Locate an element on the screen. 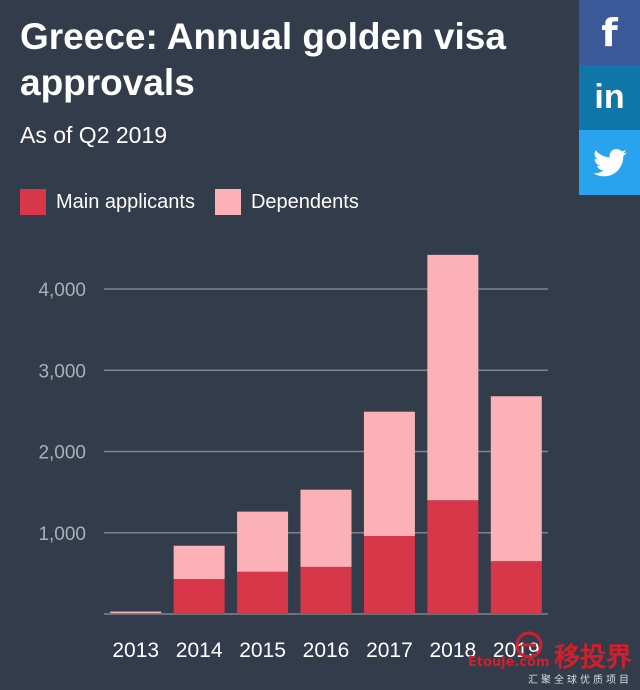 The height and width of the screenshot is (690, 640). bar-main-applicants-2015 is located at coordinates (263, 592).